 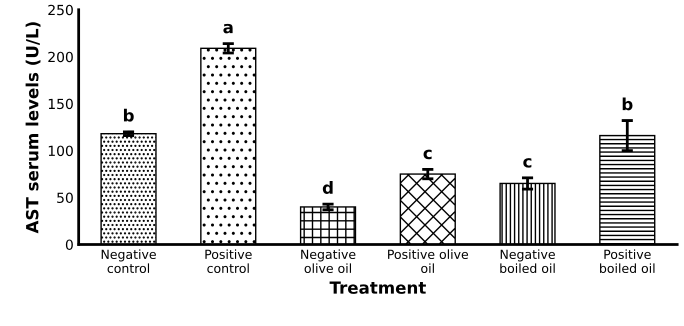 What do you see at coordinates (328, 261) in the screenshot?
I see `x-tick-label: Negative olive oil` at bounding box center [328, 261].